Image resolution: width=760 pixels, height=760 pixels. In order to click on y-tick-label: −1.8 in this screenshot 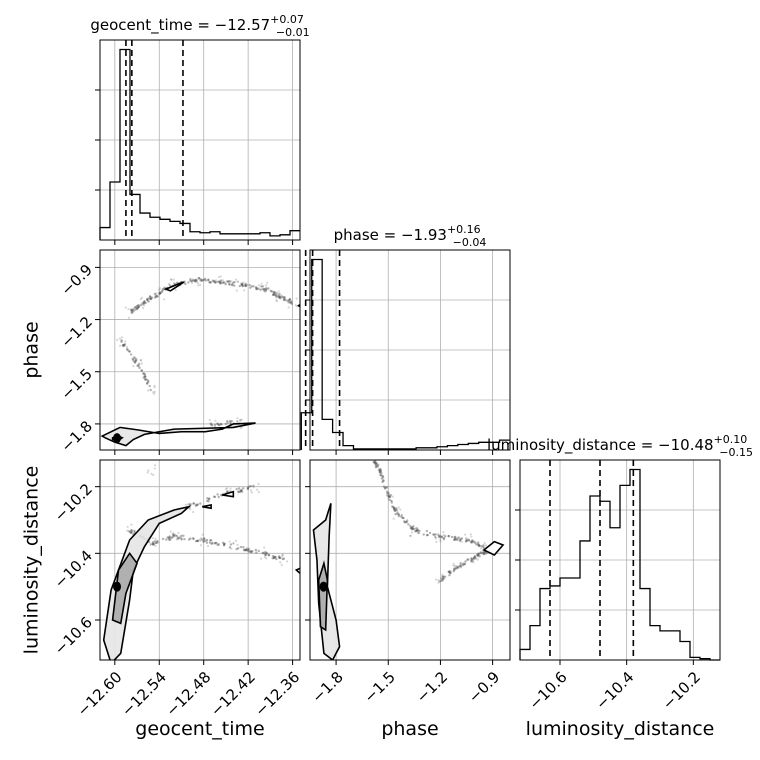, I will do `click(77, 436)`.